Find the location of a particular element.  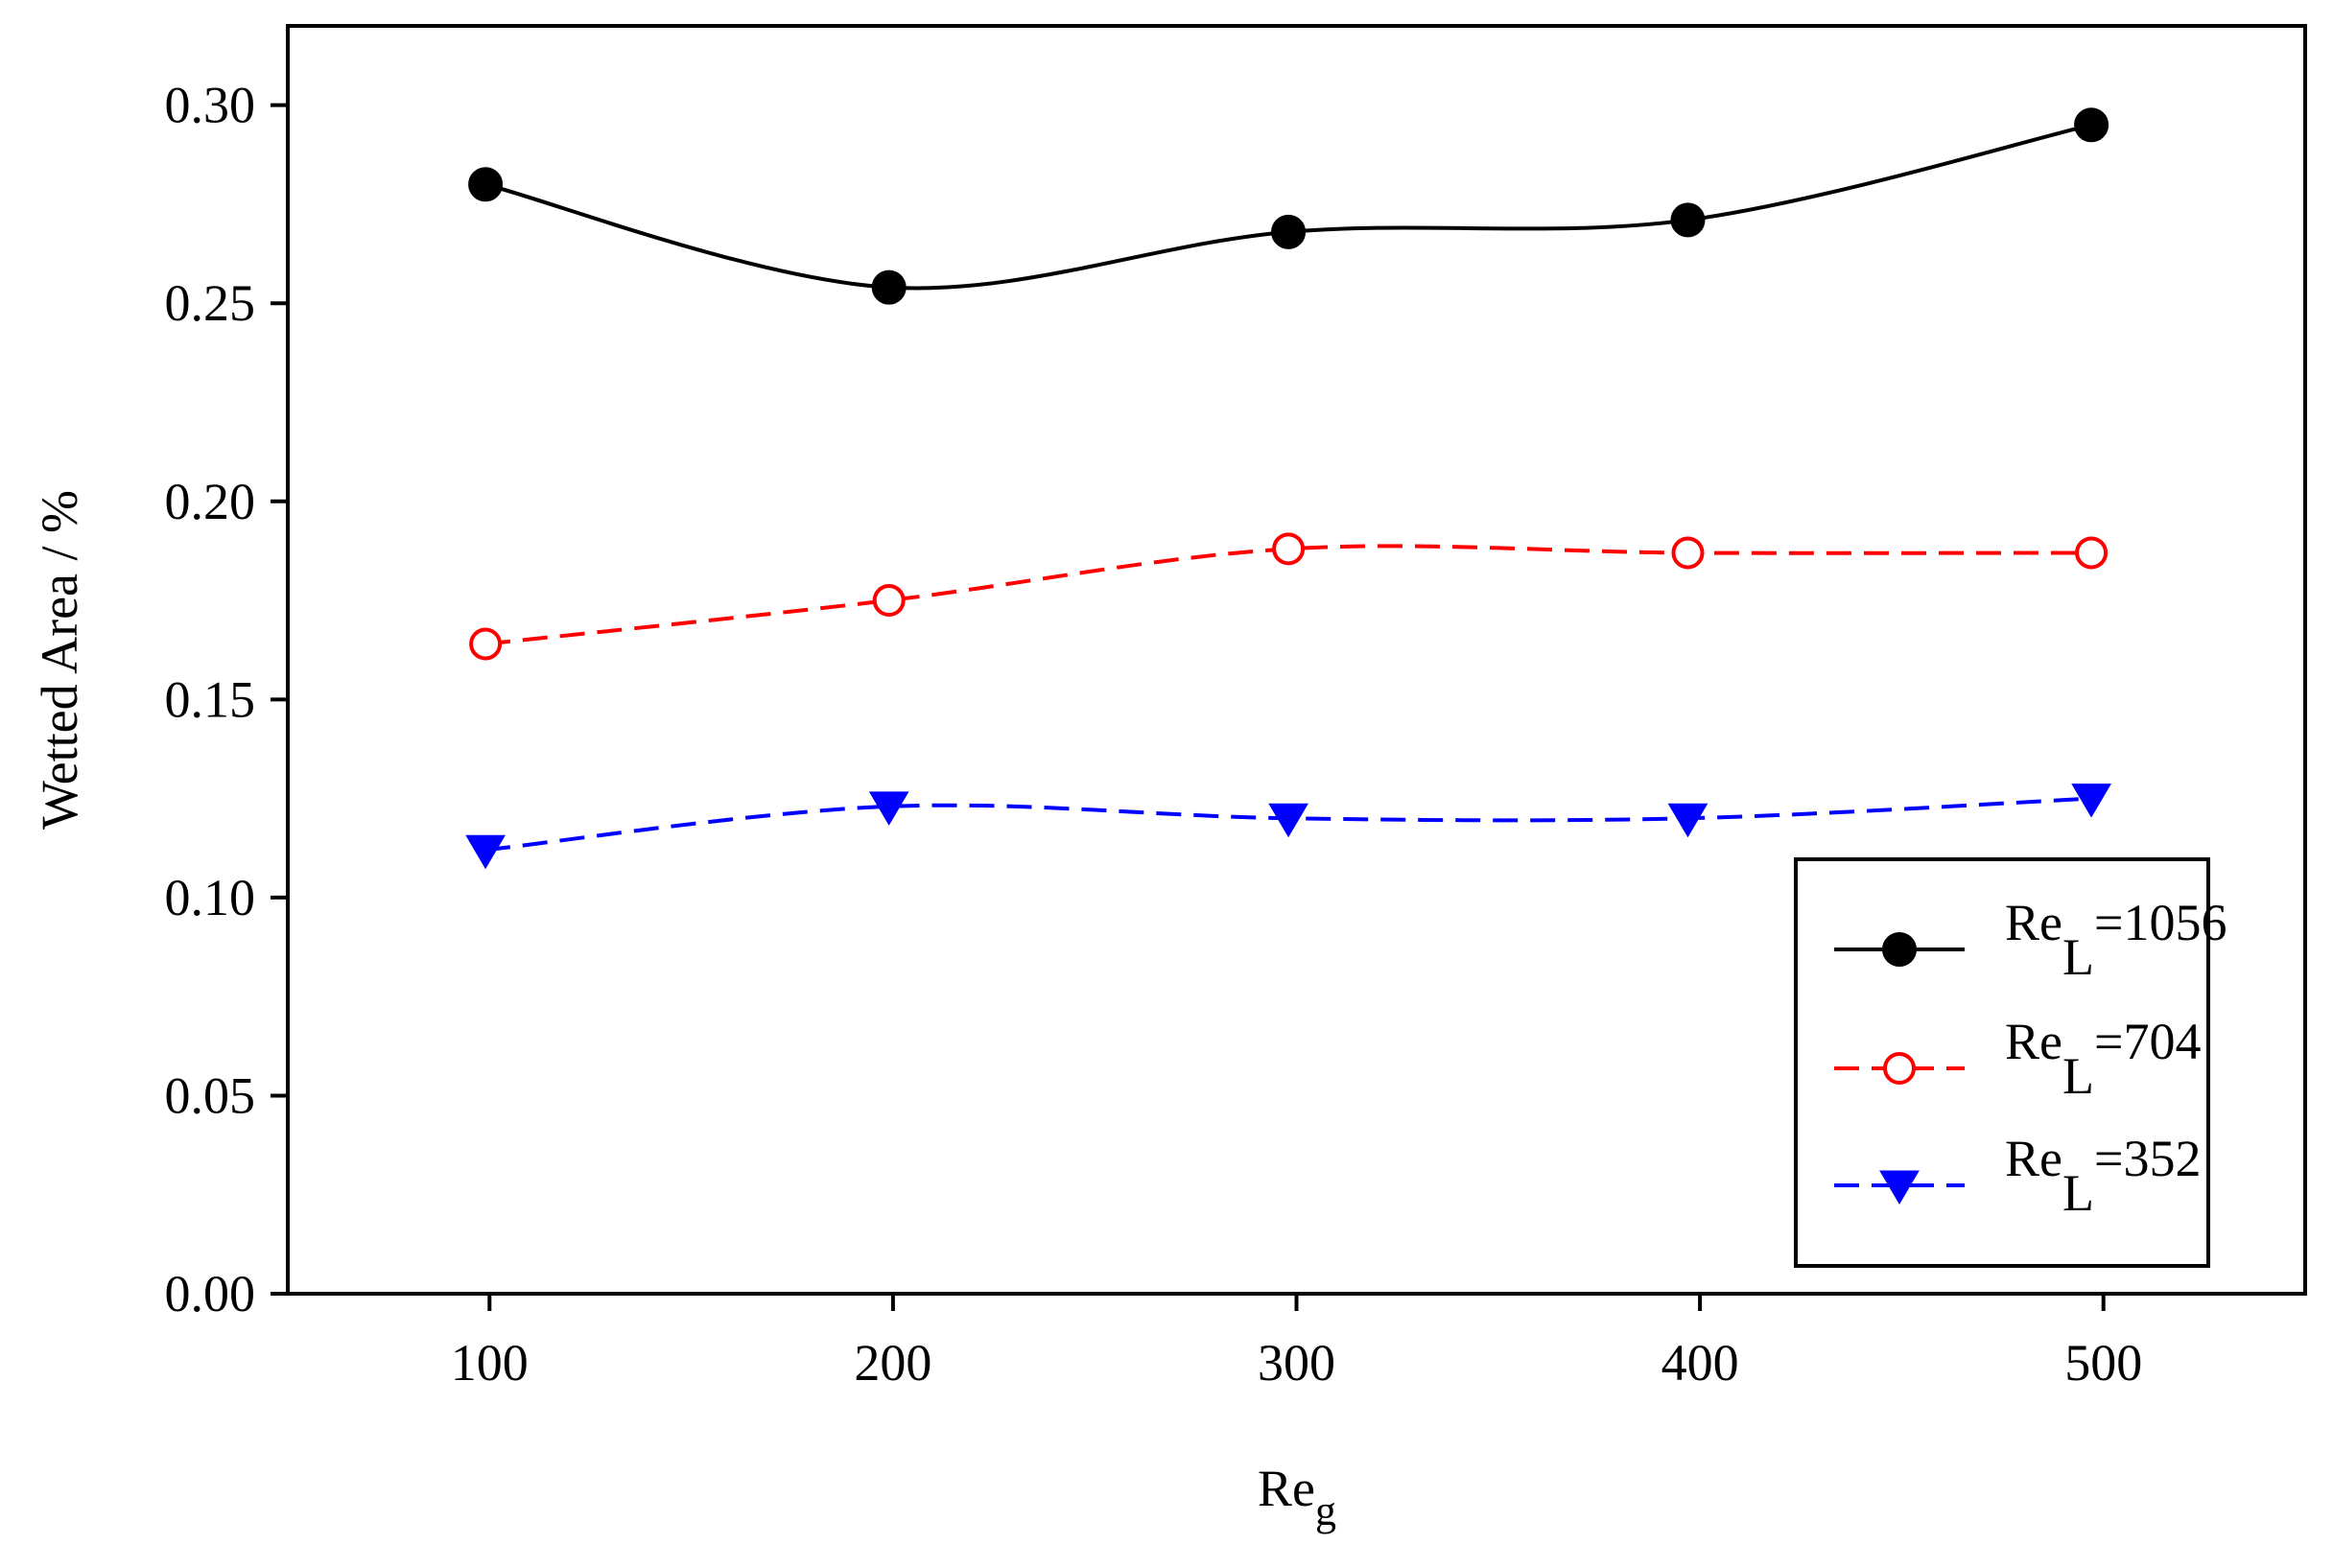

y-tick-label: 0.25 is located at coordinates (210, 303).